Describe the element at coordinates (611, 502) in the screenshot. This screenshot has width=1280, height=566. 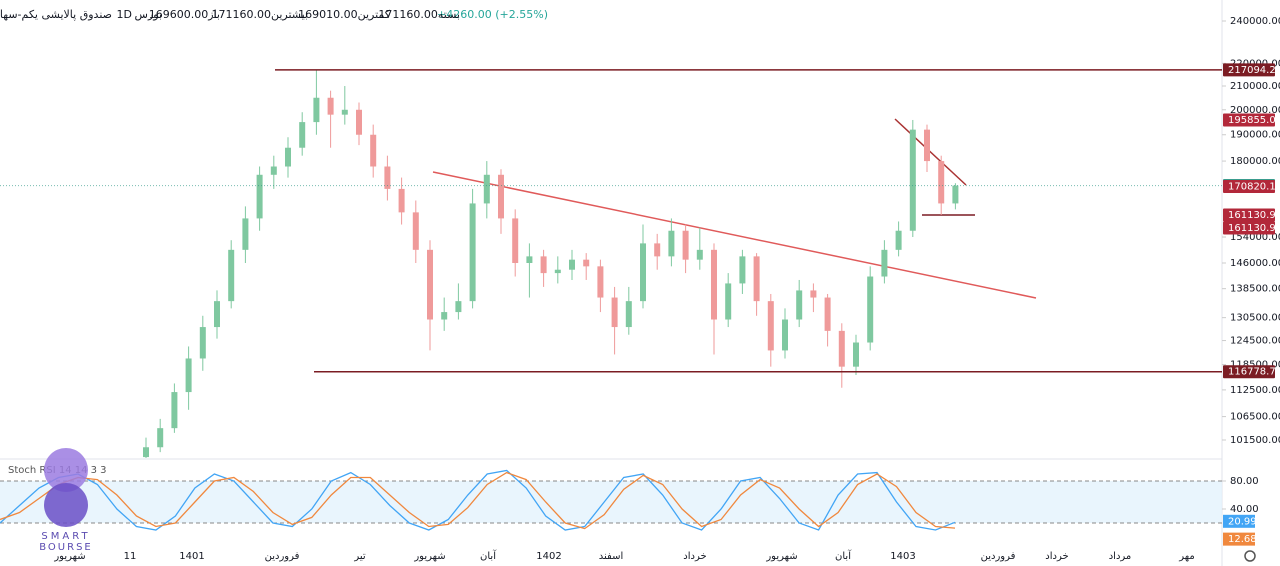
I see `indicator-band` at that location.